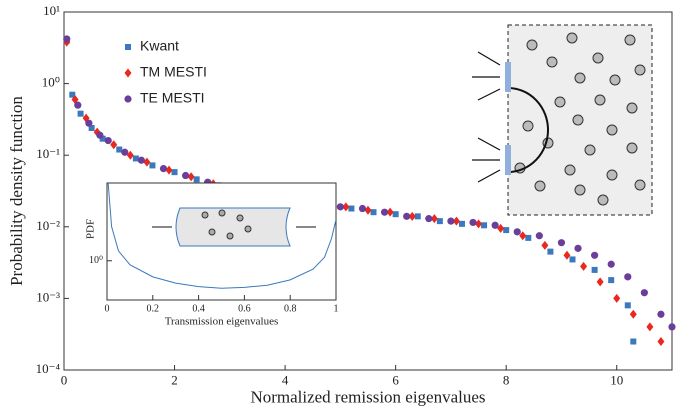 The width and height of the screenshot is (683, 412). Describe the element at coordinates (508, 160) in the screenshot. I see `input-port` at that location.